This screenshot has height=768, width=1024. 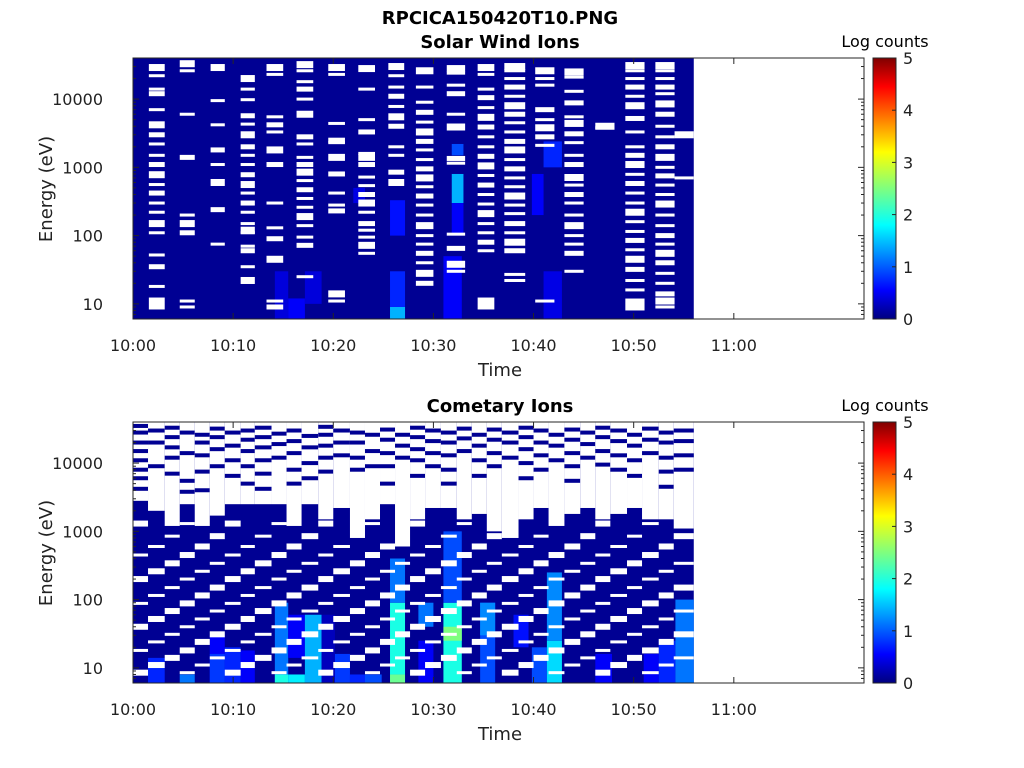 What do you see at coordinates (333, 709) in the screenshot?
I see `x-tick-label: 10:20` at bounding box center [333, 709].